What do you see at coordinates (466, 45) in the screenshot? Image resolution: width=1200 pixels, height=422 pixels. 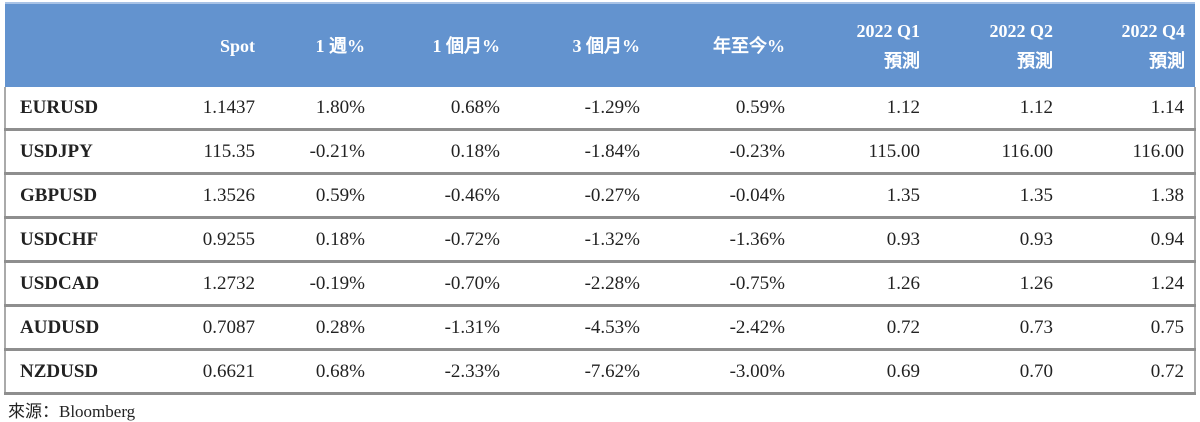 I see `header-text: 1 個月%` at bounding box center [466, 45].